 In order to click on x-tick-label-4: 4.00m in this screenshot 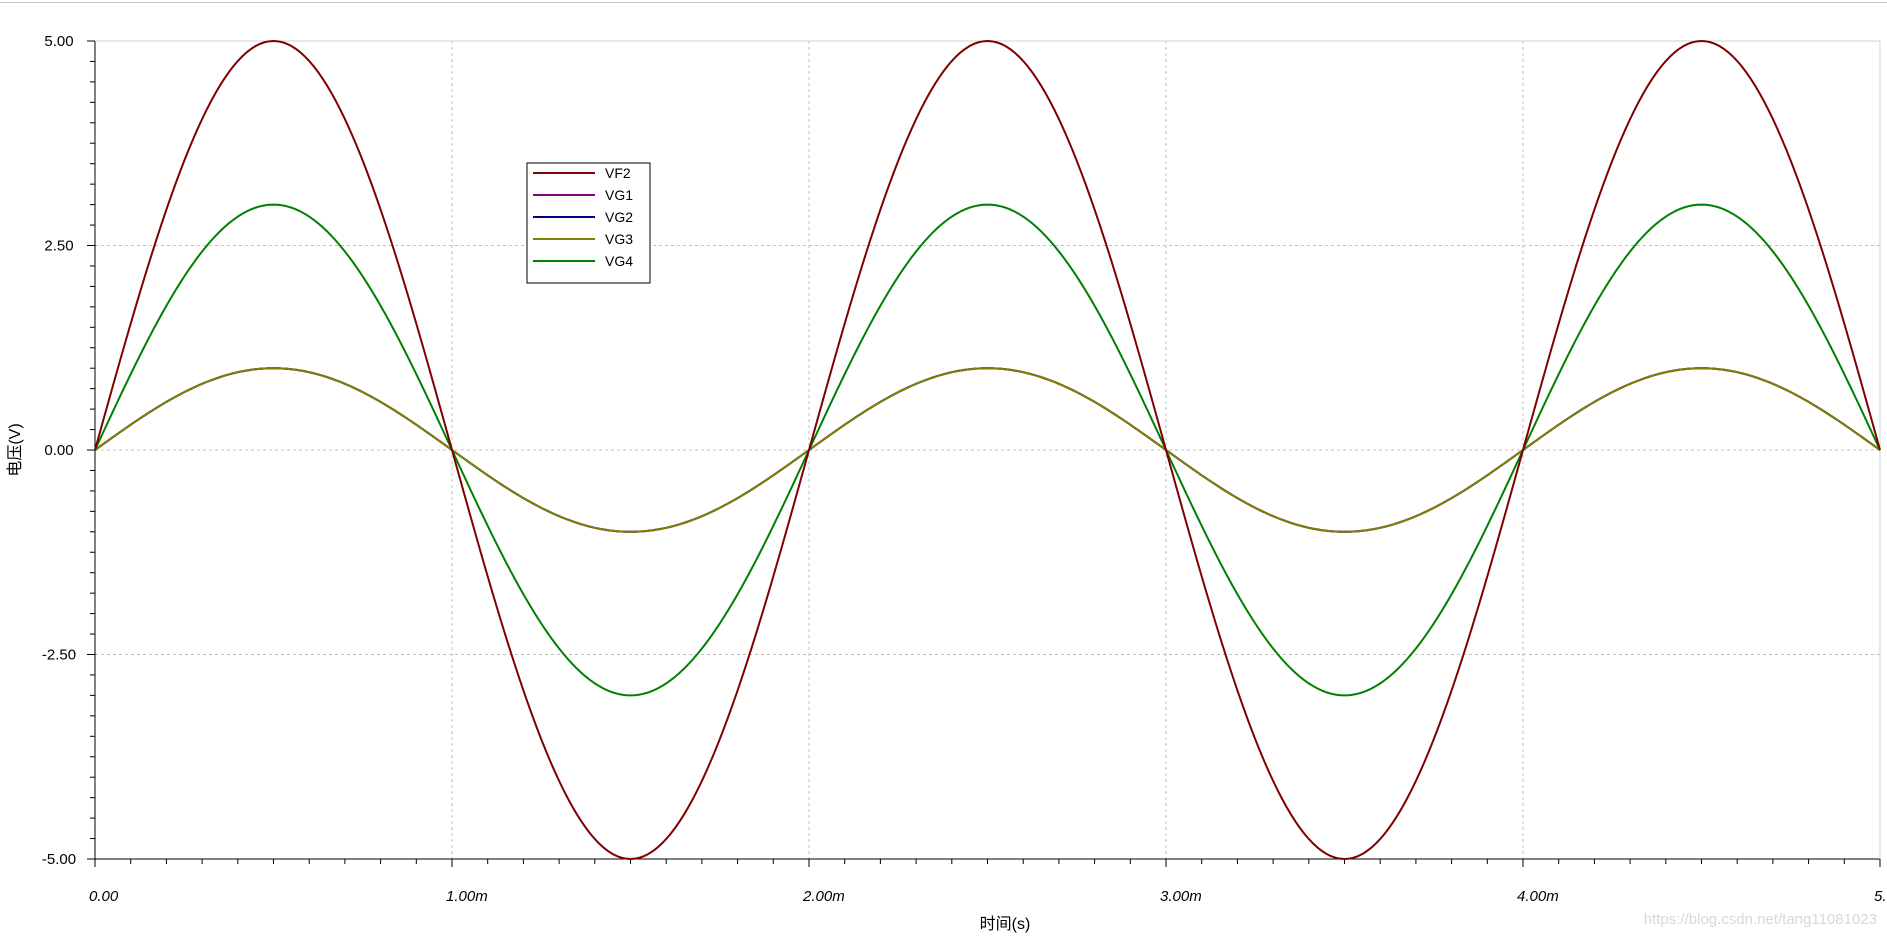, I will do `click(1538, 896)`.